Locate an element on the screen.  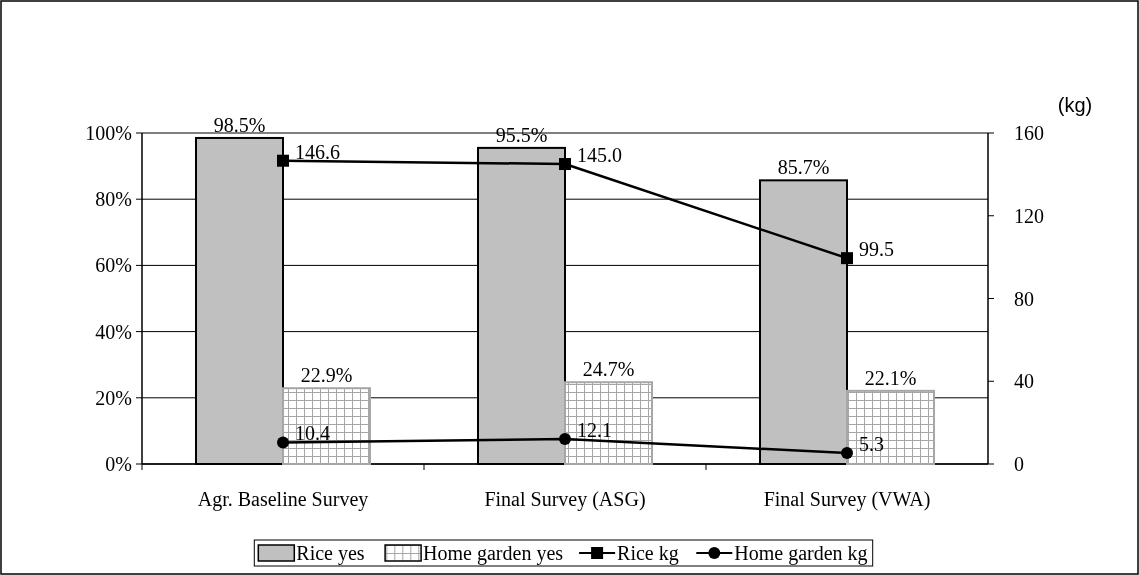
y2-tick-label: 40 is located at coordinates (1024, 381).